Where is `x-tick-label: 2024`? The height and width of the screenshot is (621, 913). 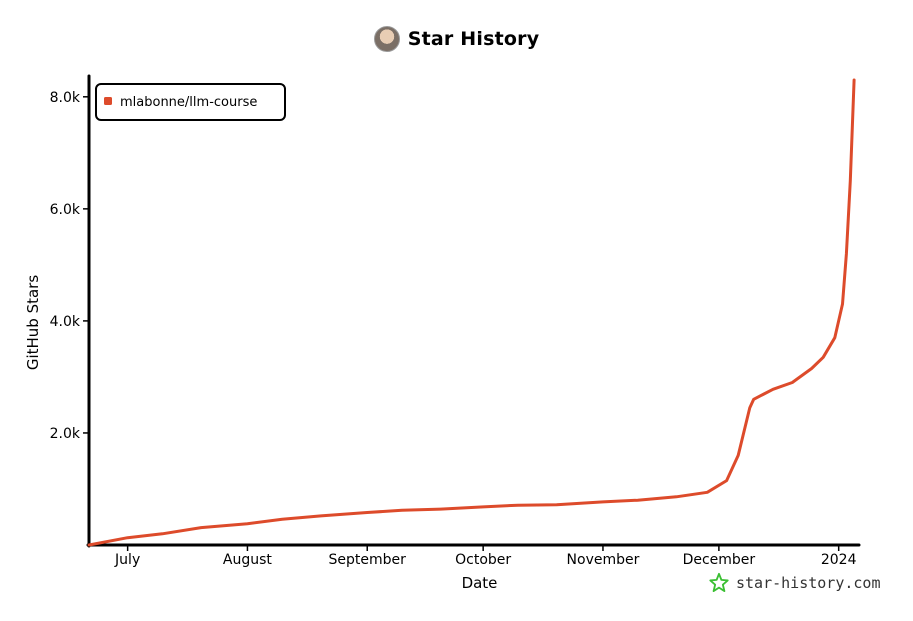
x-tick-label: 2024 is located at coordinates (839, 560).